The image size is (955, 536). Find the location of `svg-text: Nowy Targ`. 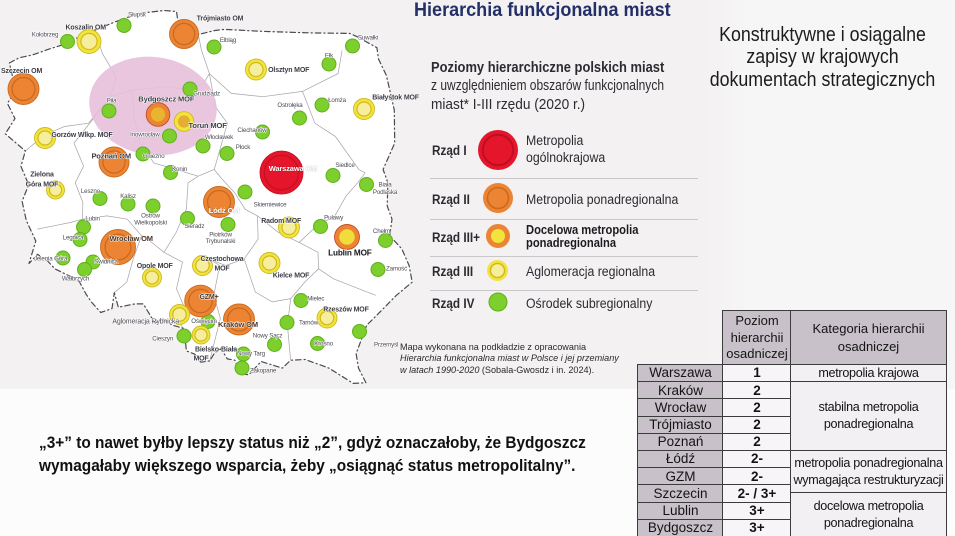

svg-text: Nowy Targ is located at coordinates (251, 354).